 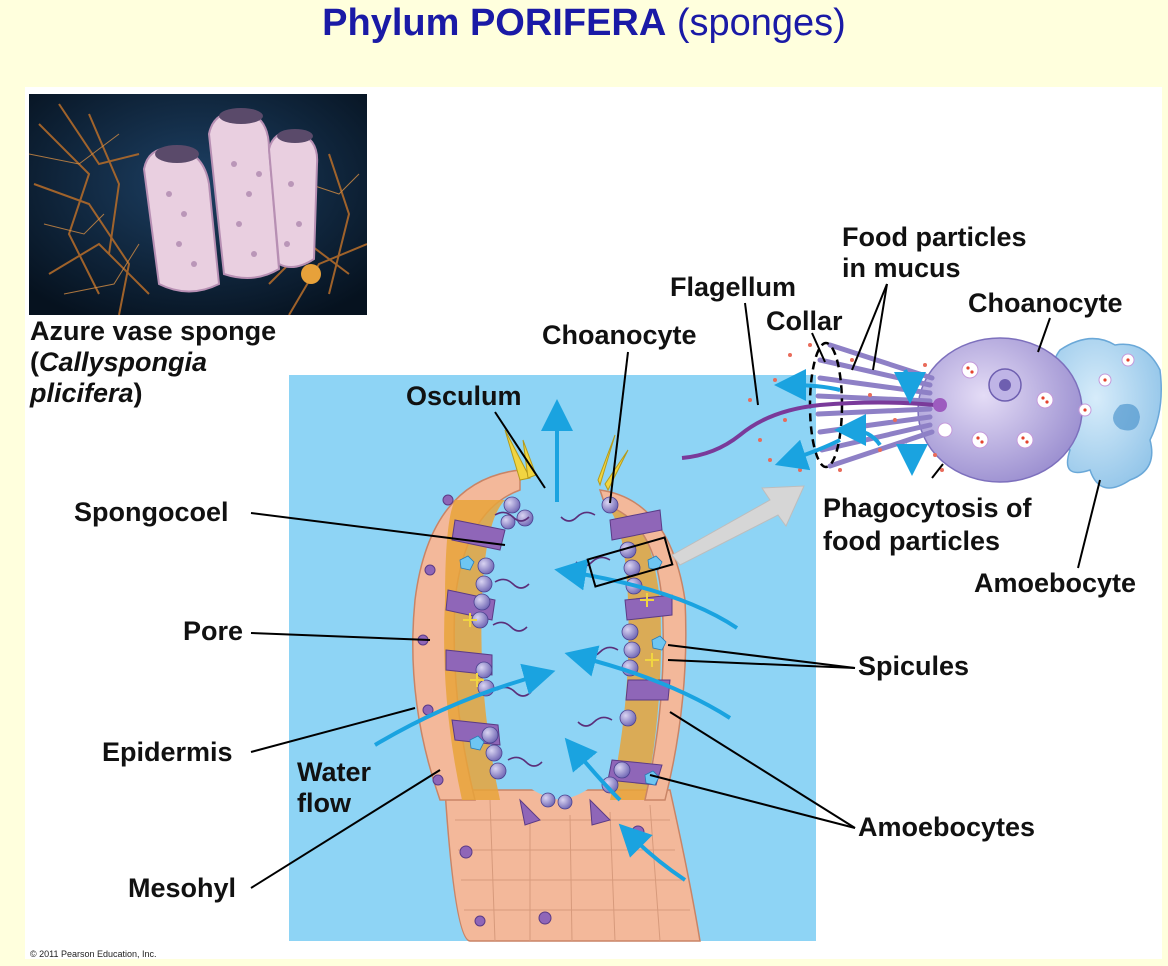 I want to click on label-water-flow: Water flow, so click(x=334, y=788).